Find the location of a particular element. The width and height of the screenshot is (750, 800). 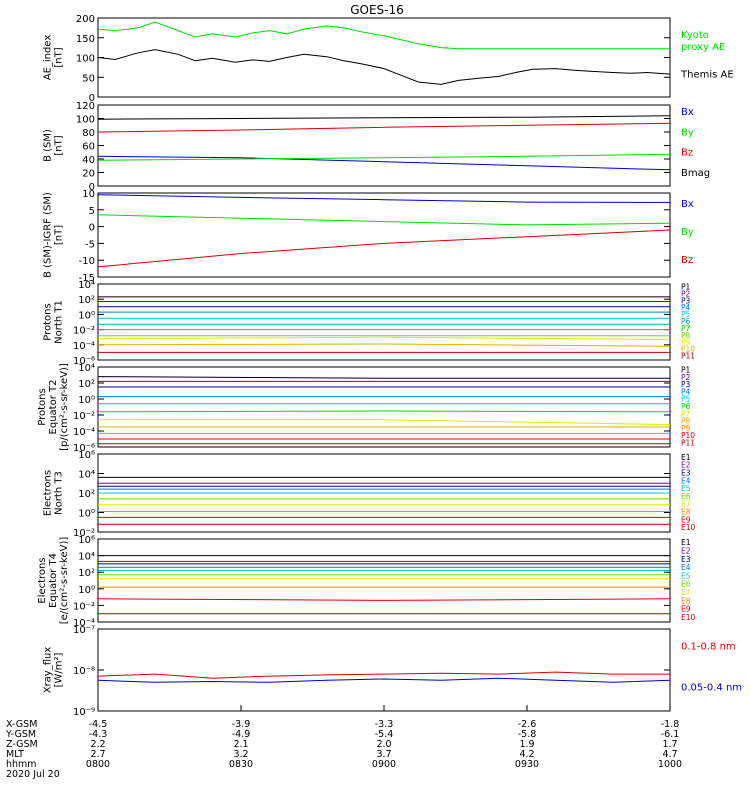

y-tick-label: 200 is located at coordinates (85, 19).